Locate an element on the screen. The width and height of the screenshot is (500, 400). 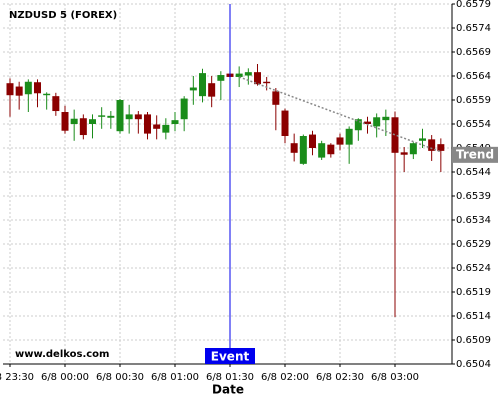
y-tick-label: 0.6524 is located at coordinates (473, 268).